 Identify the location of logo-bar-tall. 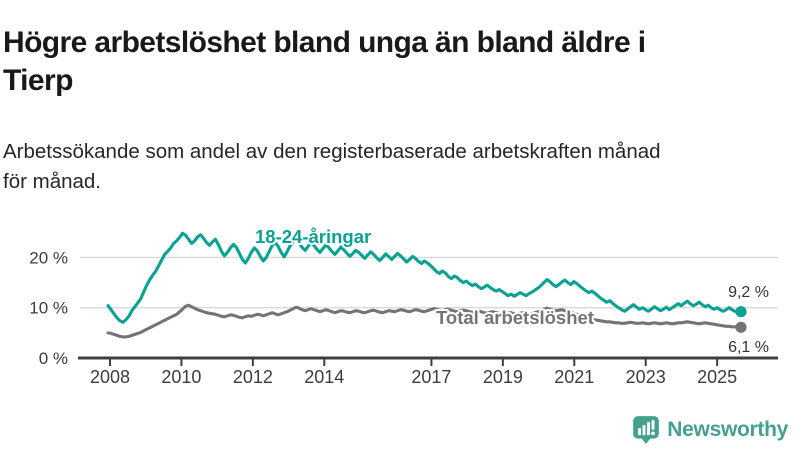
(649, 429).